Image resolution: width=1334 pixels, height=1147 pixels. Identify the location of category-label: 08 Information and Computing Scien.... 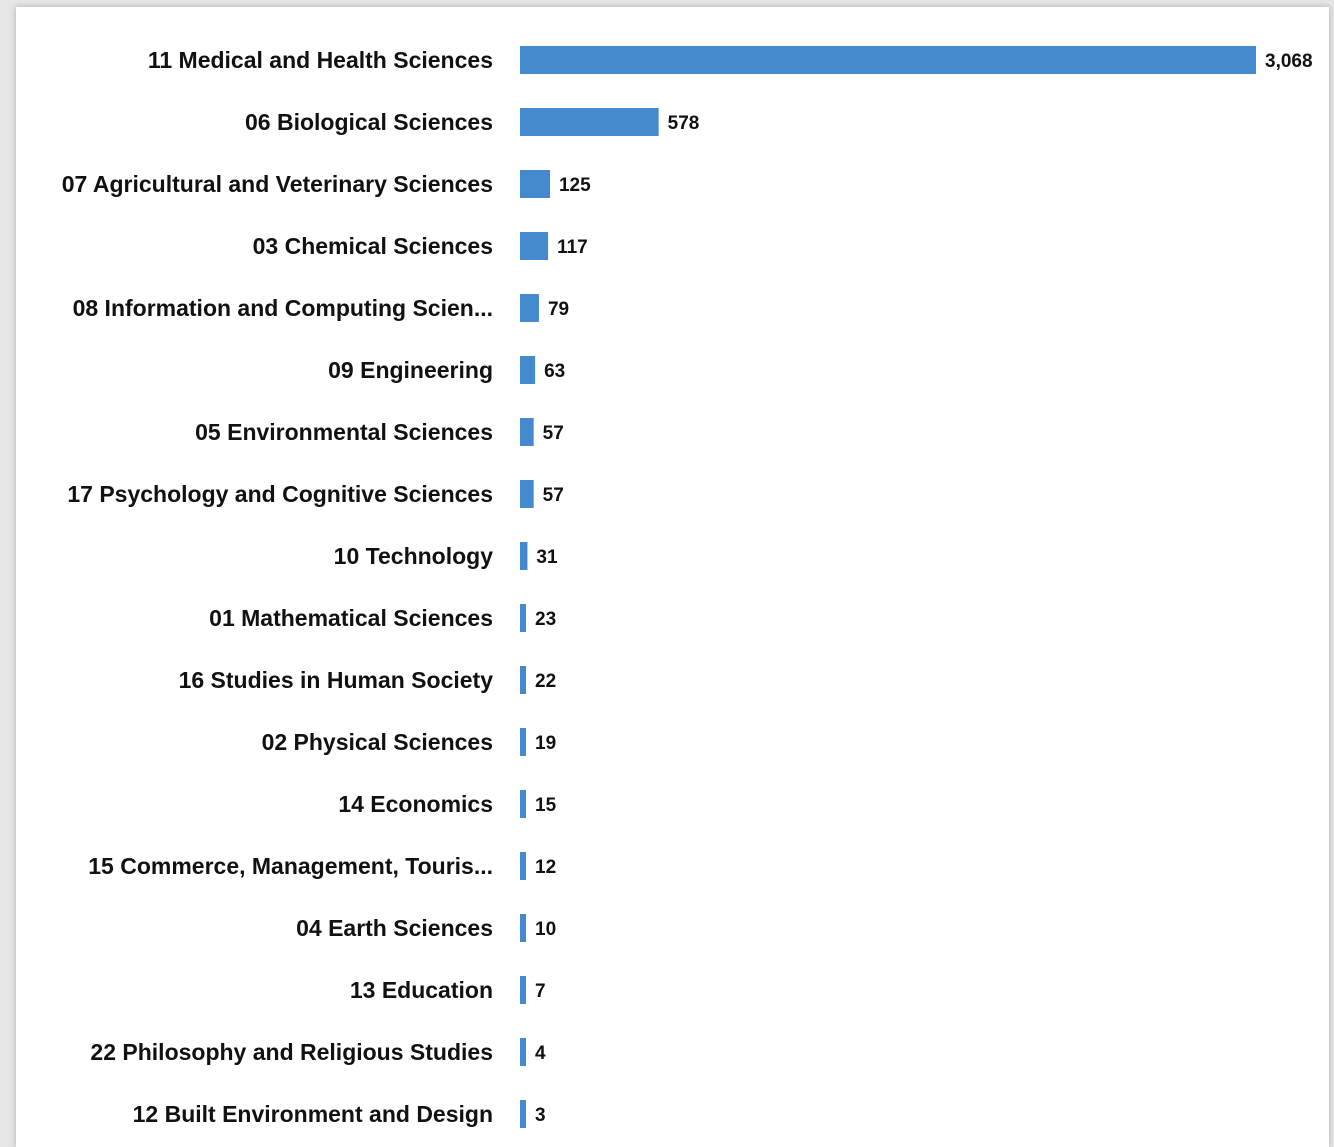
(283, 308).